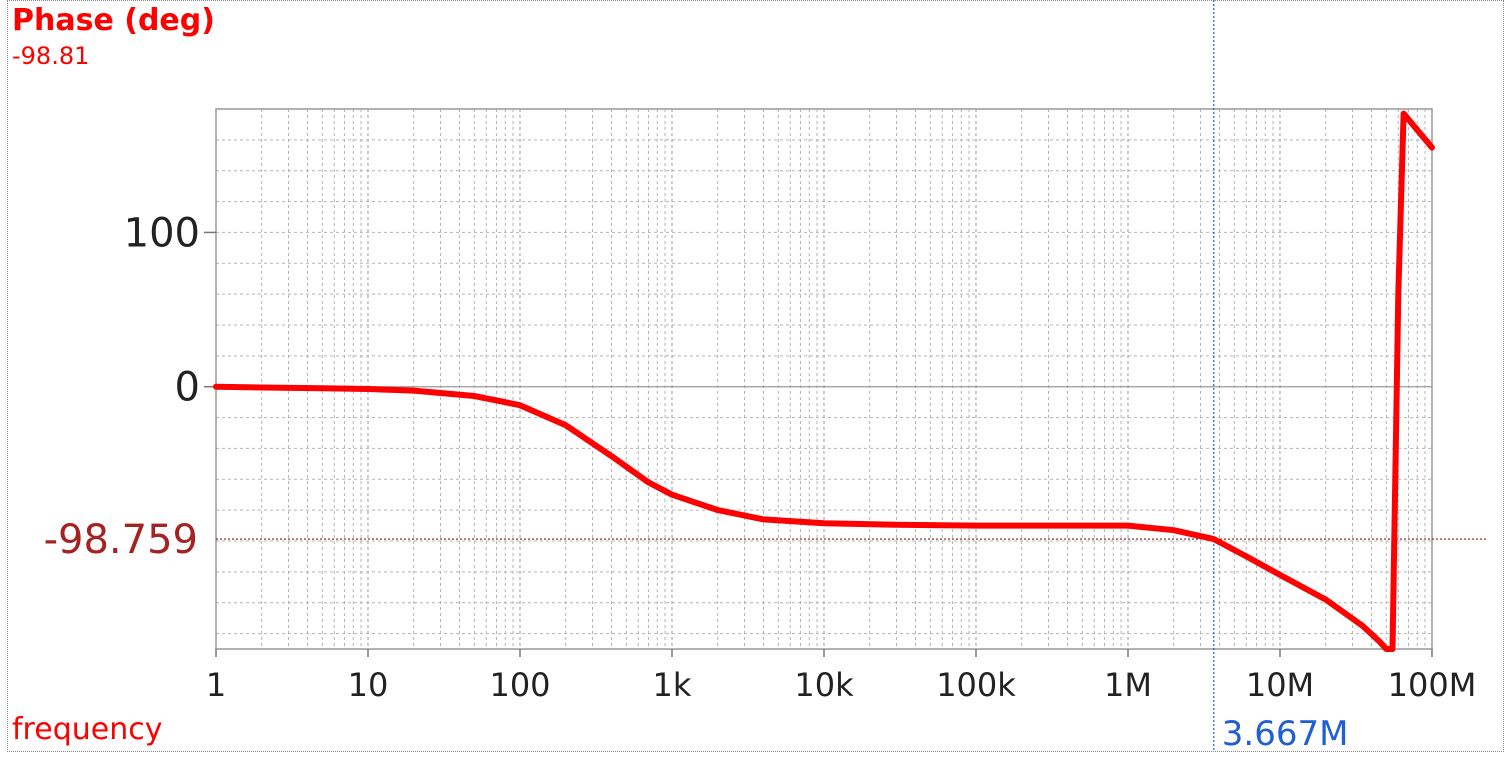 This screenshot has width=1509, height=761. I want to click on y-tick-label: 0, so click(187, 388).